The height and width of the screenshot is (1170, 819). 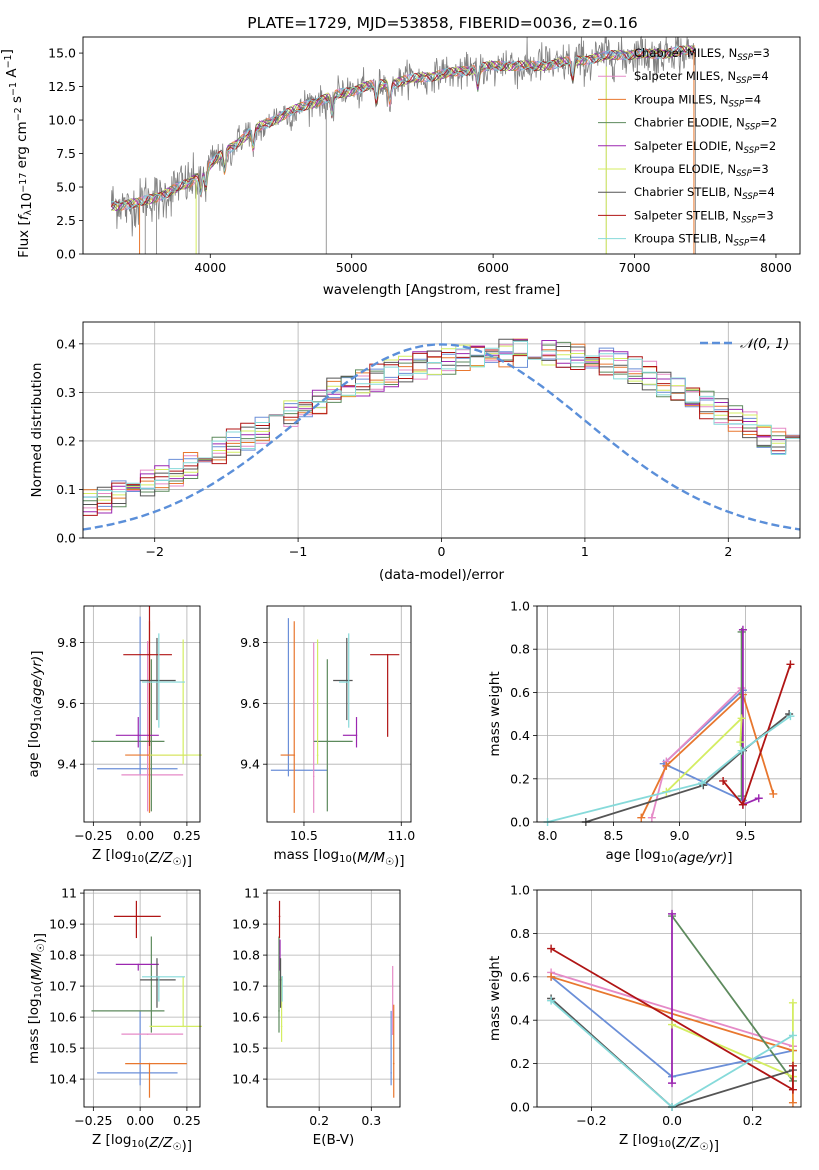 What do you see at coordinates (520, 649) in the screenshot?
I see `y-tick-label: 0.8` at bounding box center [520, 649].